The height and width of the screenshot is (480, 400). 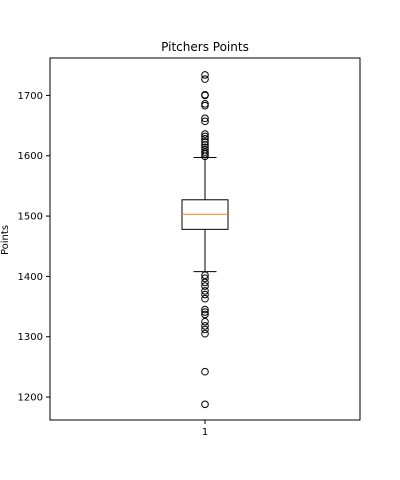 I want to click on boxplot-marks, so click(x=205, y=240).